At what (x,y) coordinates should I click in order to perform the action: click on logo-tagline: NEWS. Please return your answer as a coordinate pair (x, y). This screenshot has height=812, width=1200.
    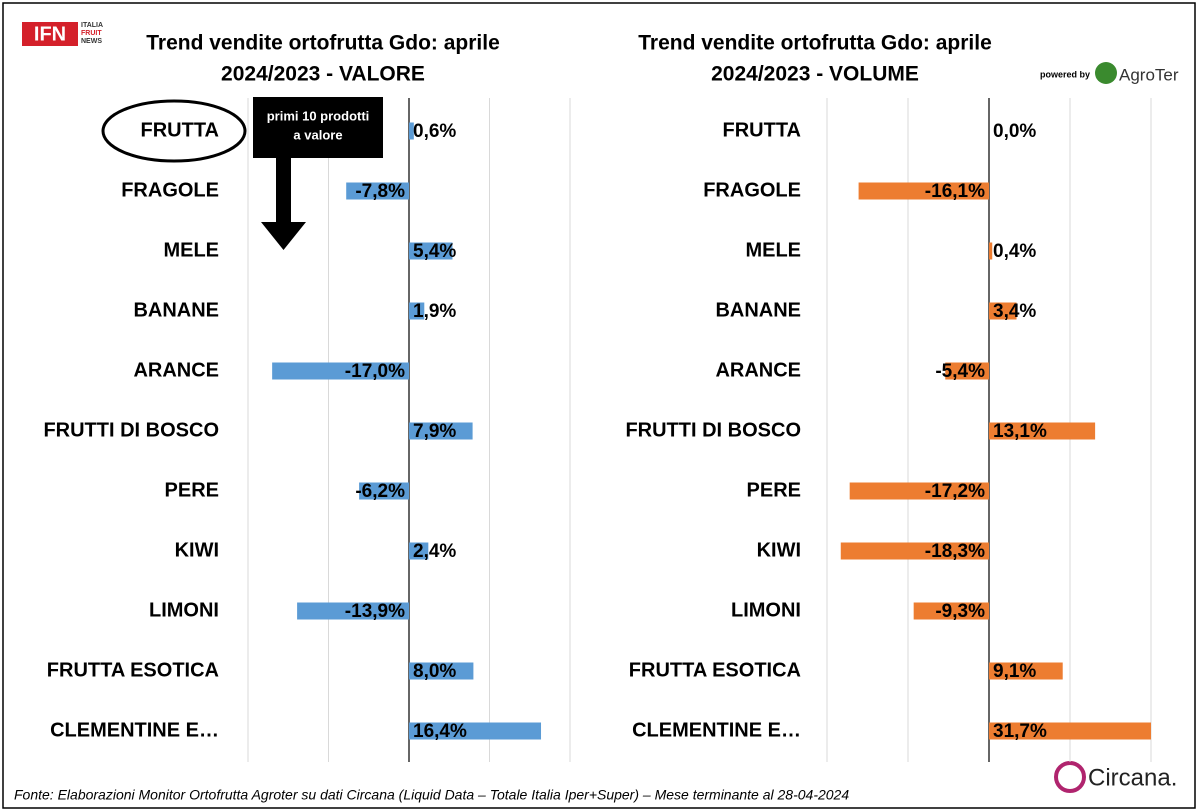
    Looking at the image, I should click on (91, 41).